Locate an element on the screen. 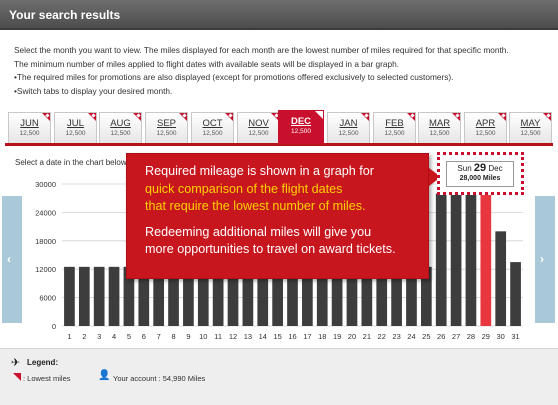 The width and height of the screenshot is (558, 405). x-tick-label: 15 is located at coordinates (277, 336).